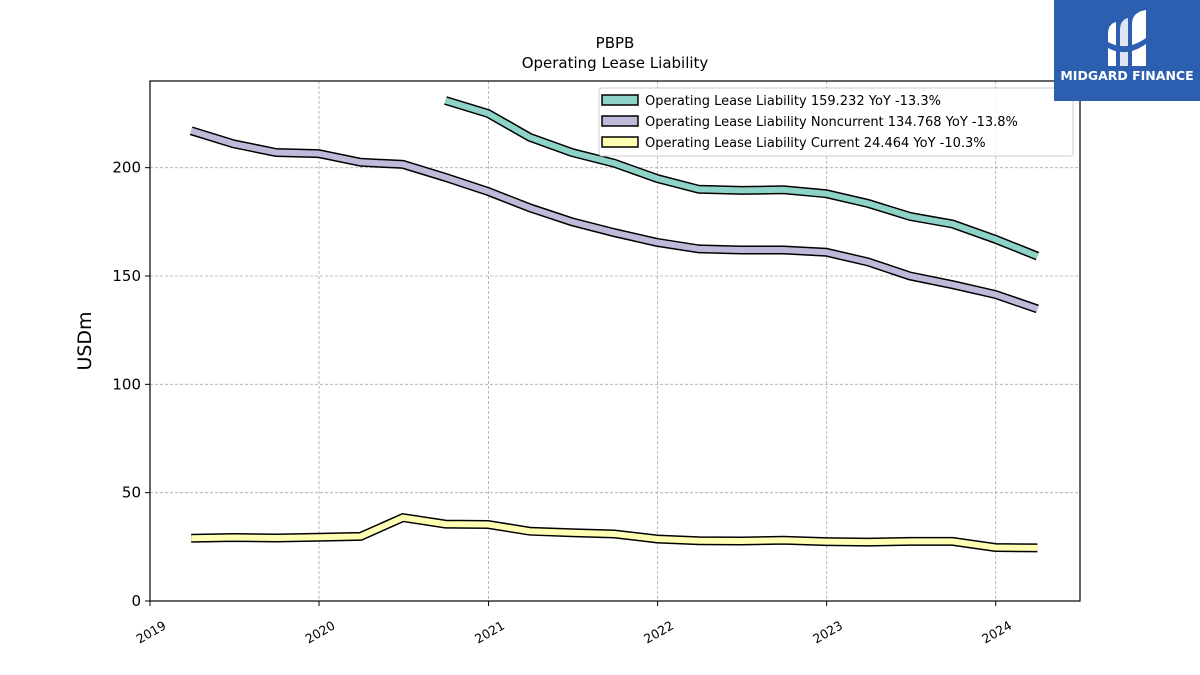  What do you see at coordinates (136, 601) in the screenshot?
I see `y-tick-label: 0` at bounding box center [136, 601].